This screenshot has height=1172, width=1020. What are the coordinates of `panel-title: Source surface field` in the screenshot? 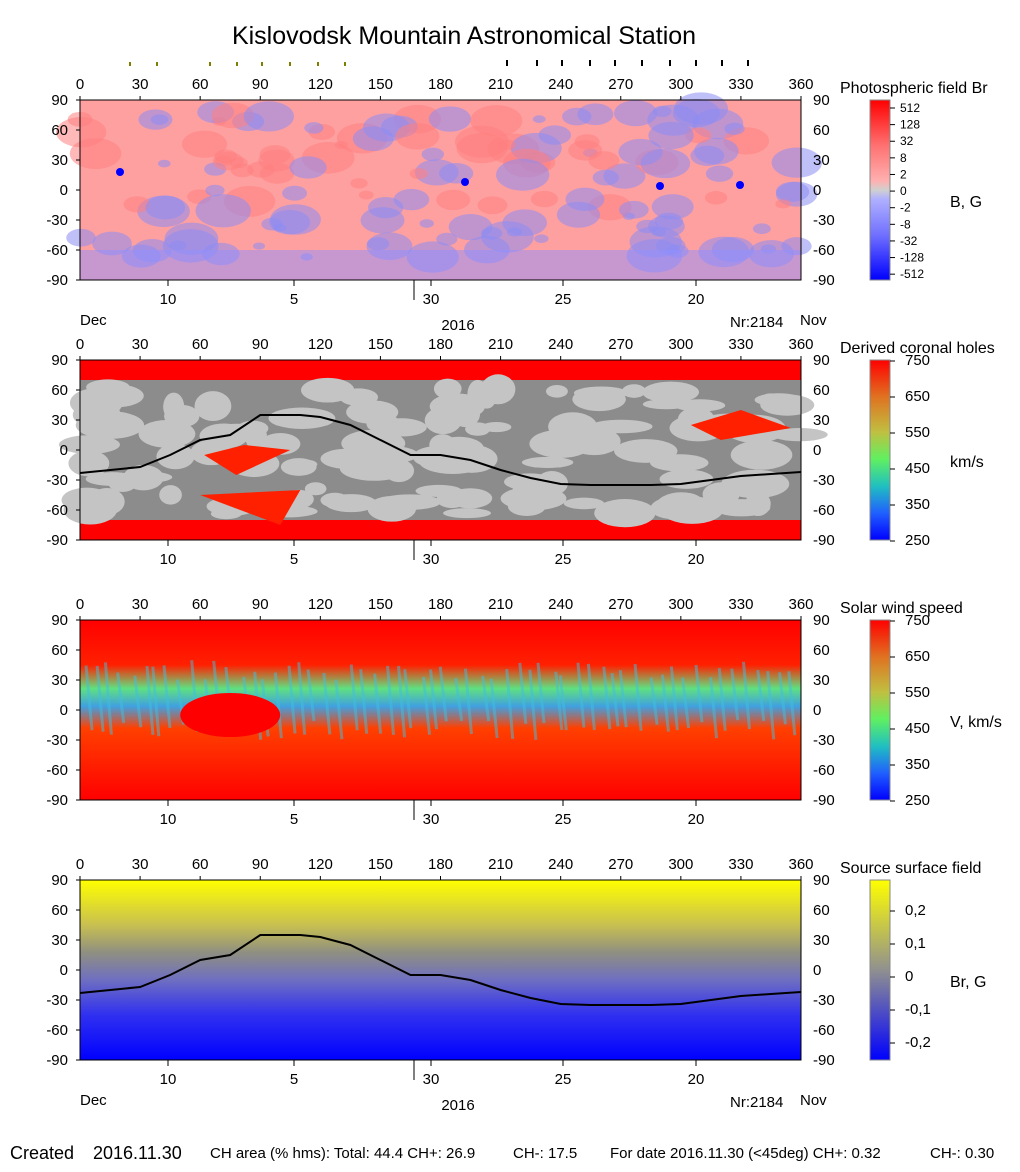 It's located at (910, 868).